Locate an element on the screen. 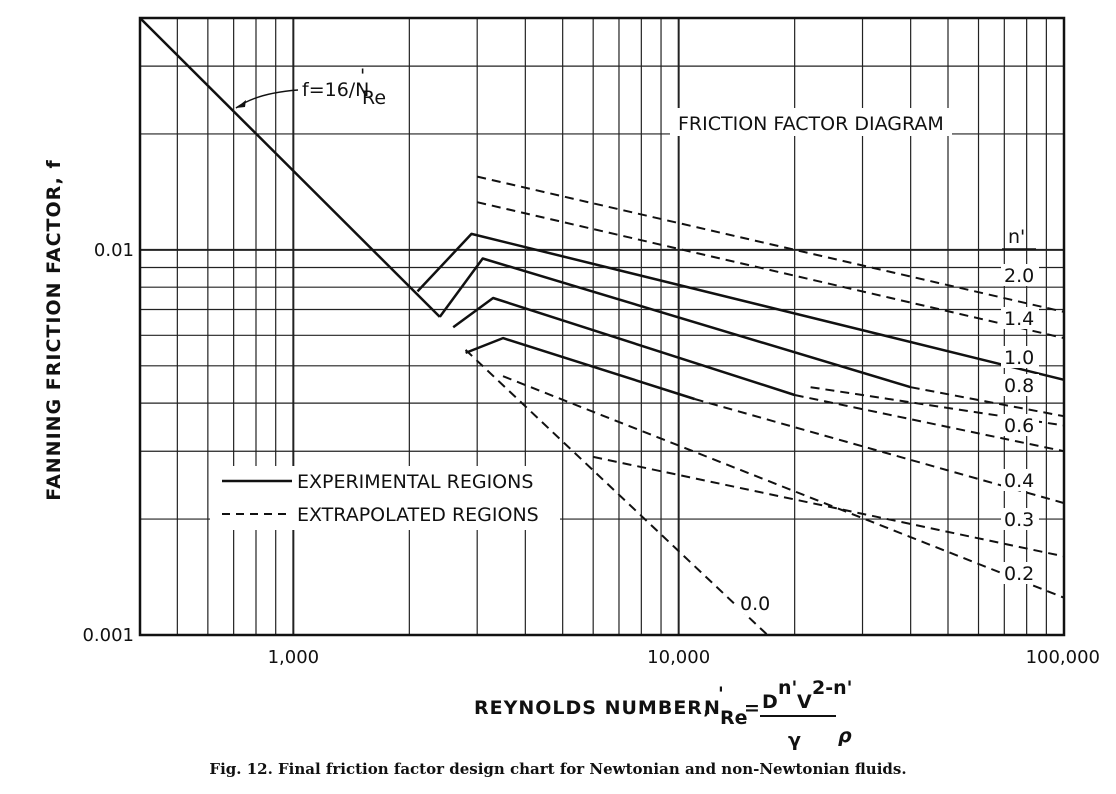  x-tick-labels: 1,000 10,000 100,000 is located at coordinates (684, 657).